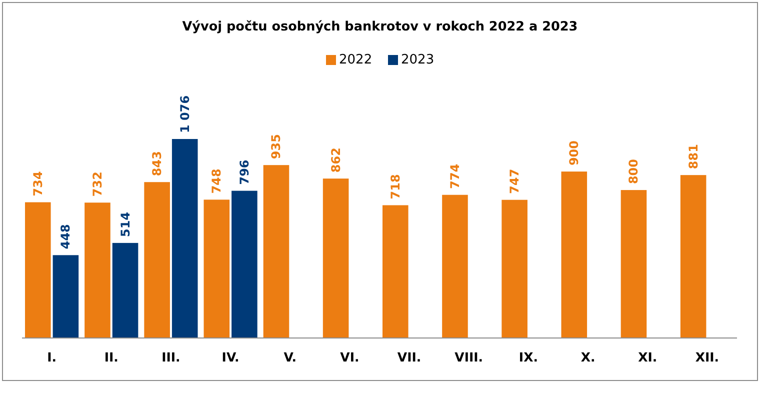 This screenshot has width=760, height=402. I want to click on data-label: 1 076, so click(185, 114).